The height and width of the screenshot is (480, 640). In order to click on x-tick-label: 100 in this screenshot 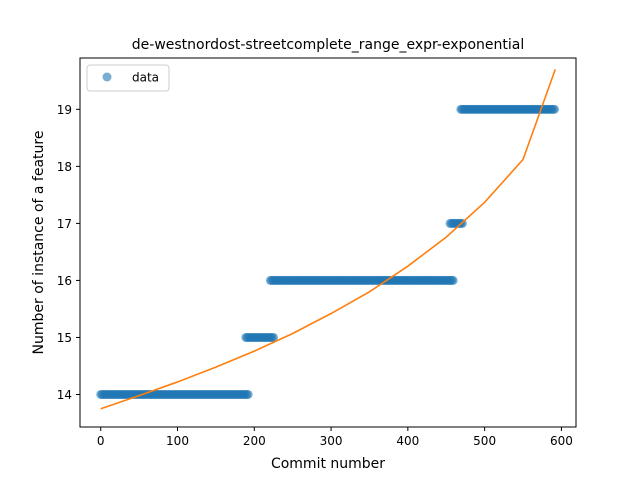, I will do `click(177, 441)`.